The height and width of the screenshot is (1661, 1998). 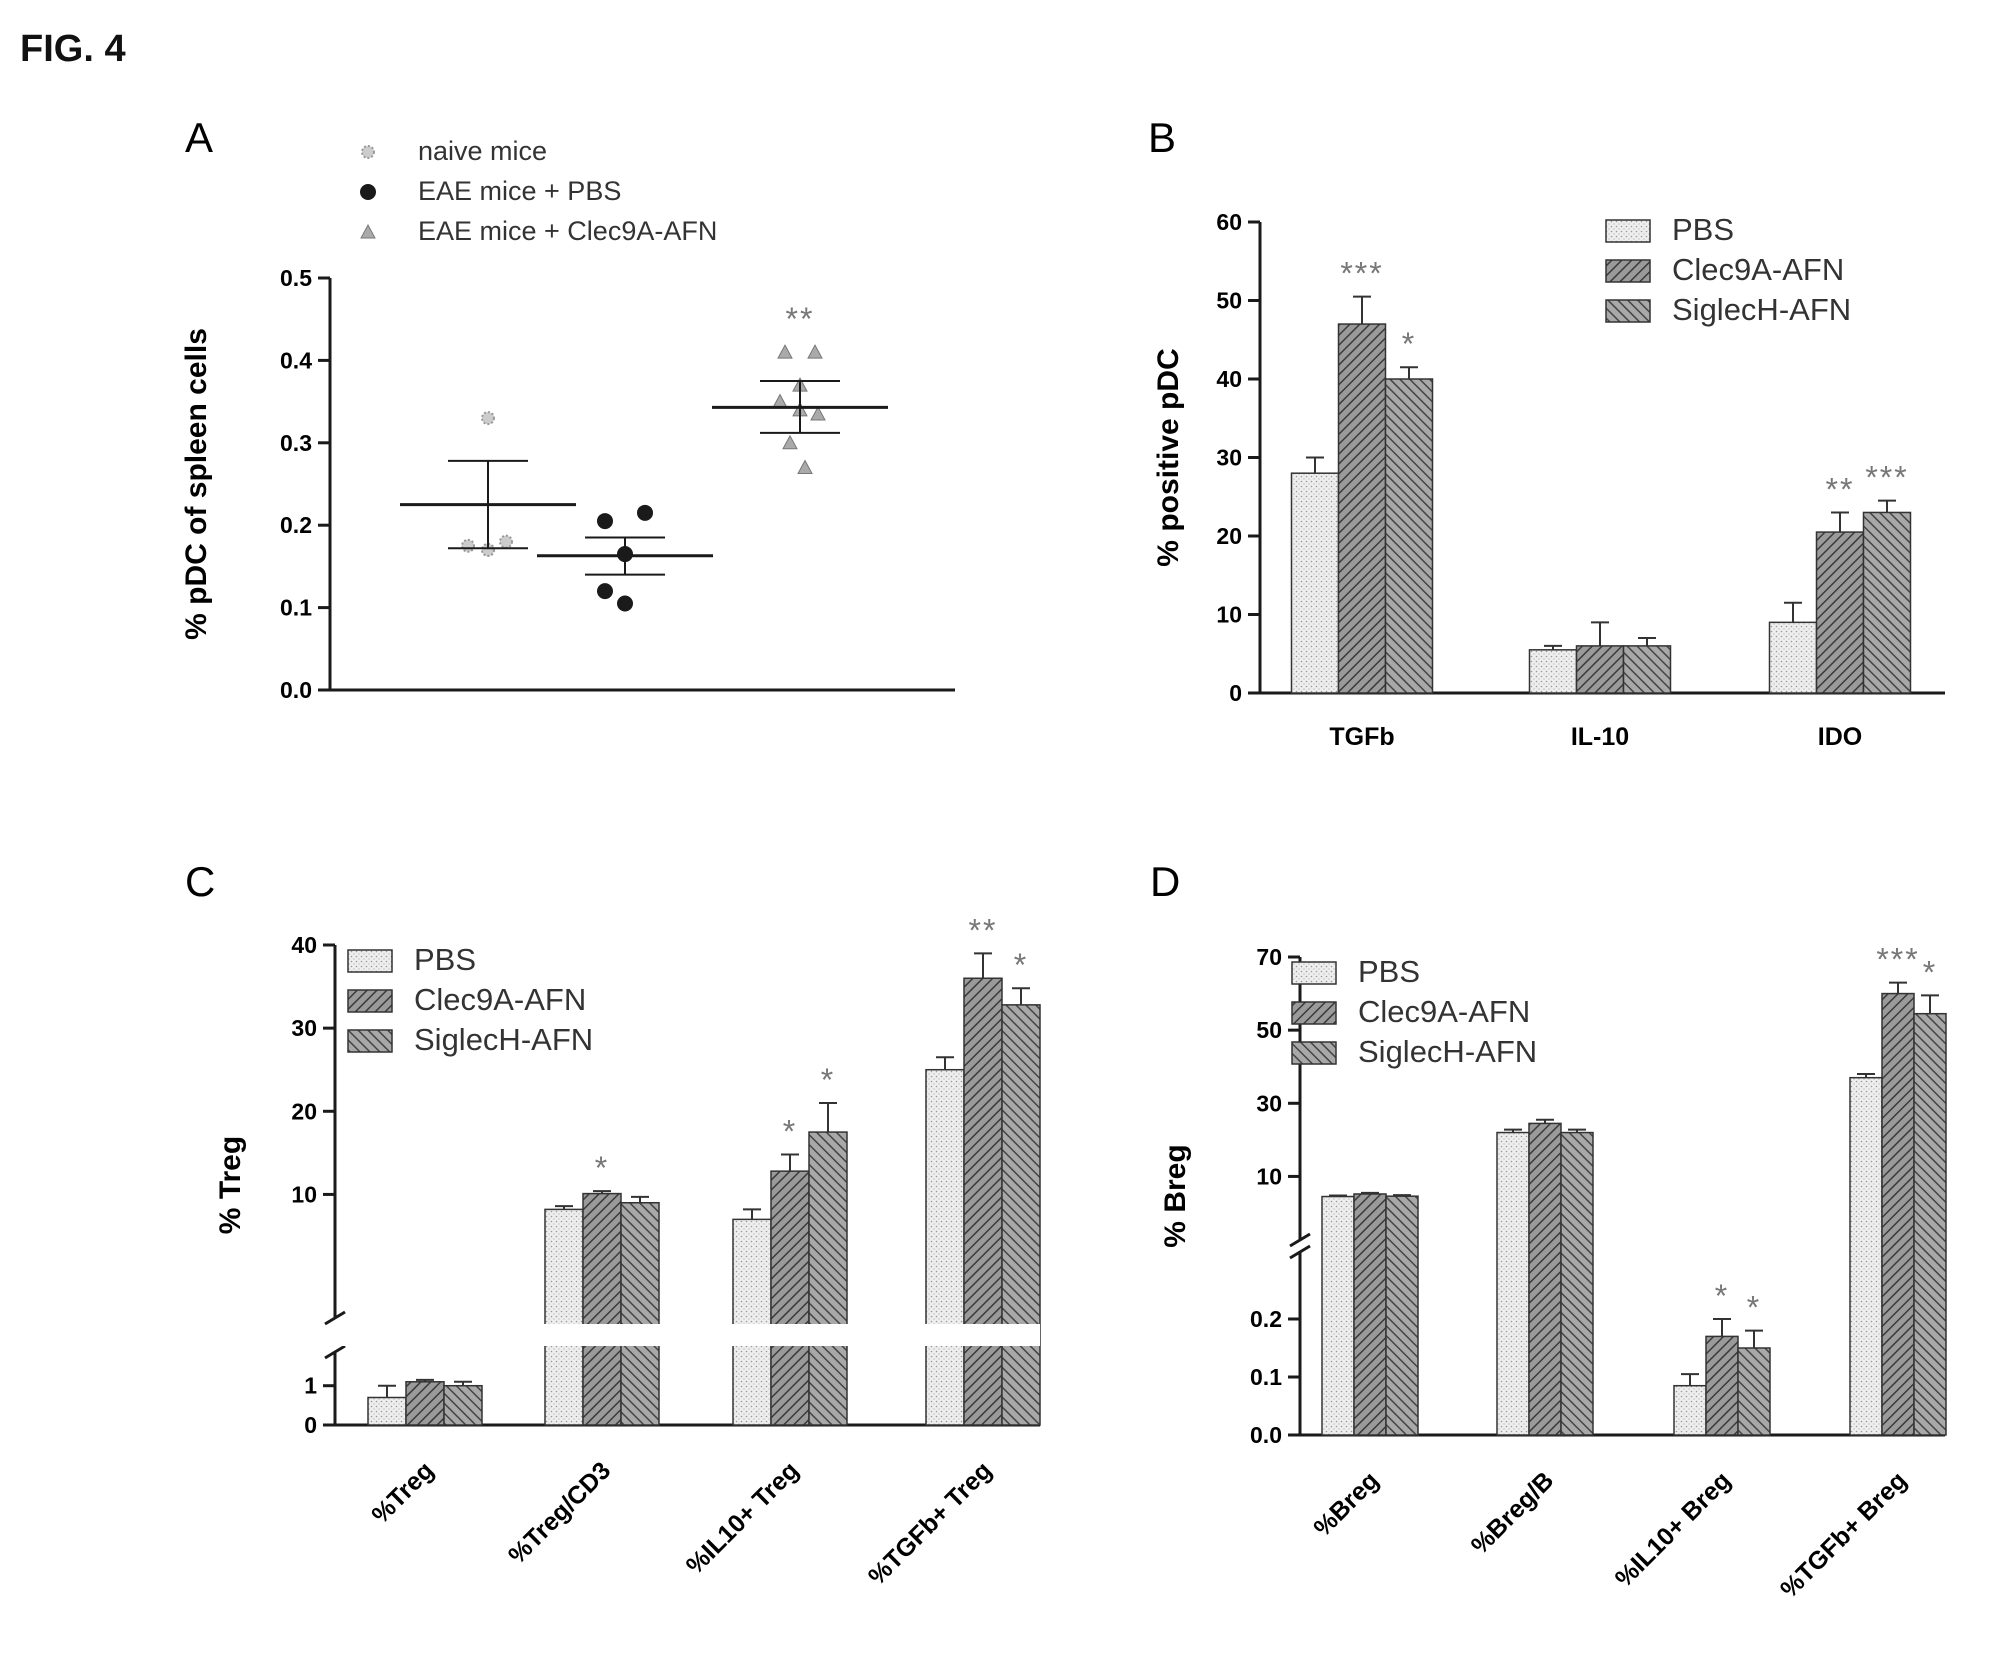 I want to click on x-category-label: %TGFb+ Treg, so click(x=930, y=1523).